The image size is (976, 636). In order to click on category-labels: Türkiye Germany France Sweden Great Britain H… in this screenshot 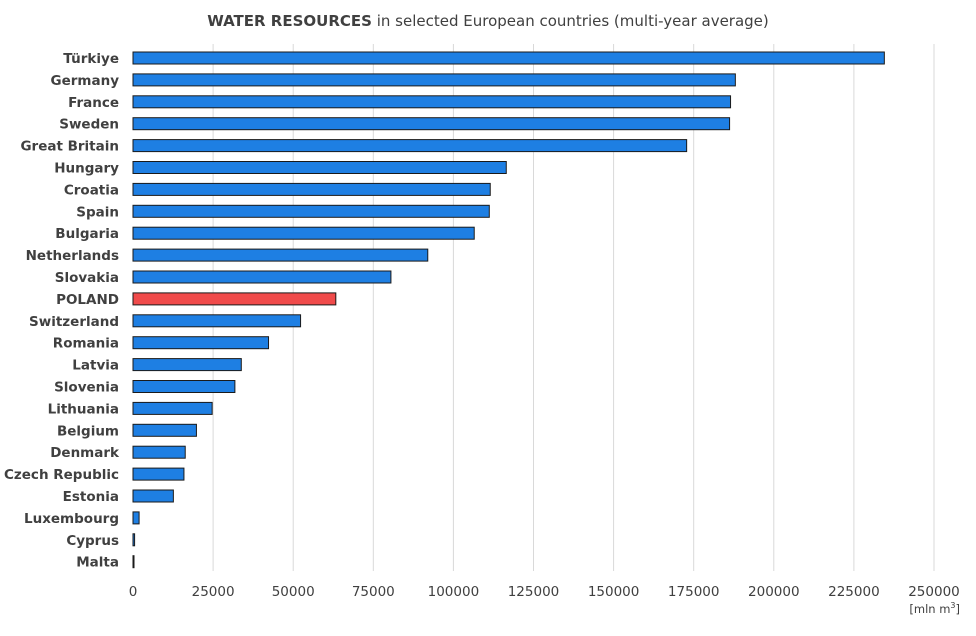, I will do `click(62, 311)`.